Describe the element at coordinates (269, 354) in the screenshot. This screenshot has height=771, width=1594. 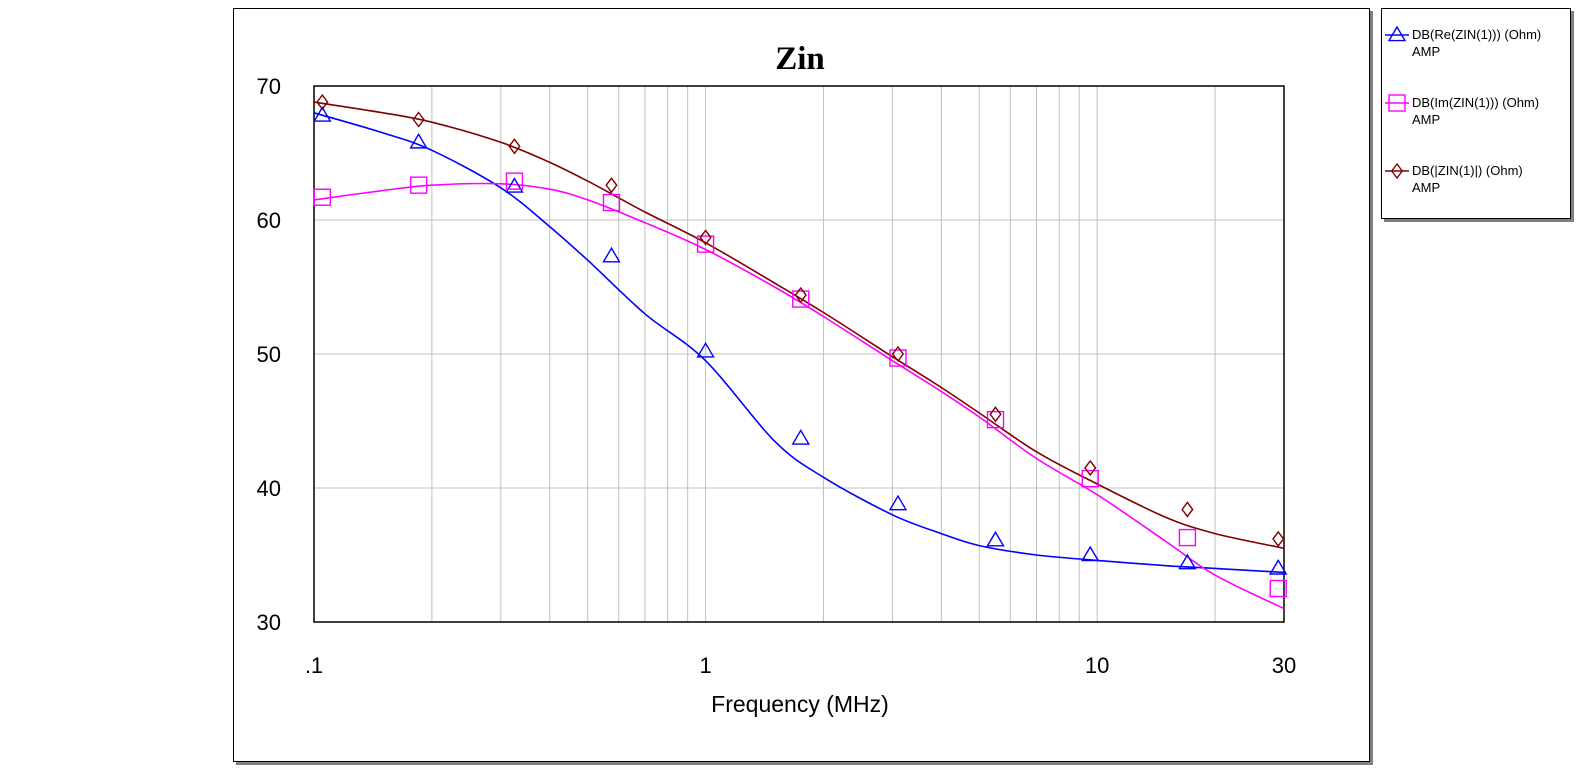
I see `y-tick-label: 50` at that location.